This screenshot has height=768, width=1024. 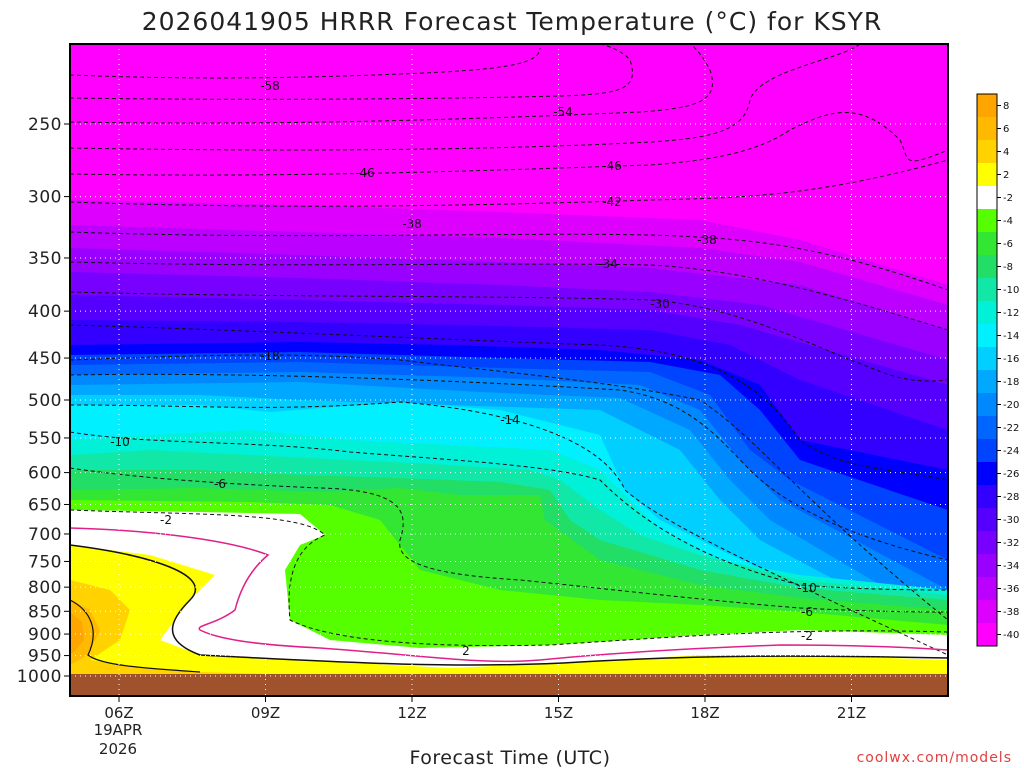 I want to click on x-axis: 06Z 09Z 12Z 15Z 18Z 21Z, so click(x=485, y=709).